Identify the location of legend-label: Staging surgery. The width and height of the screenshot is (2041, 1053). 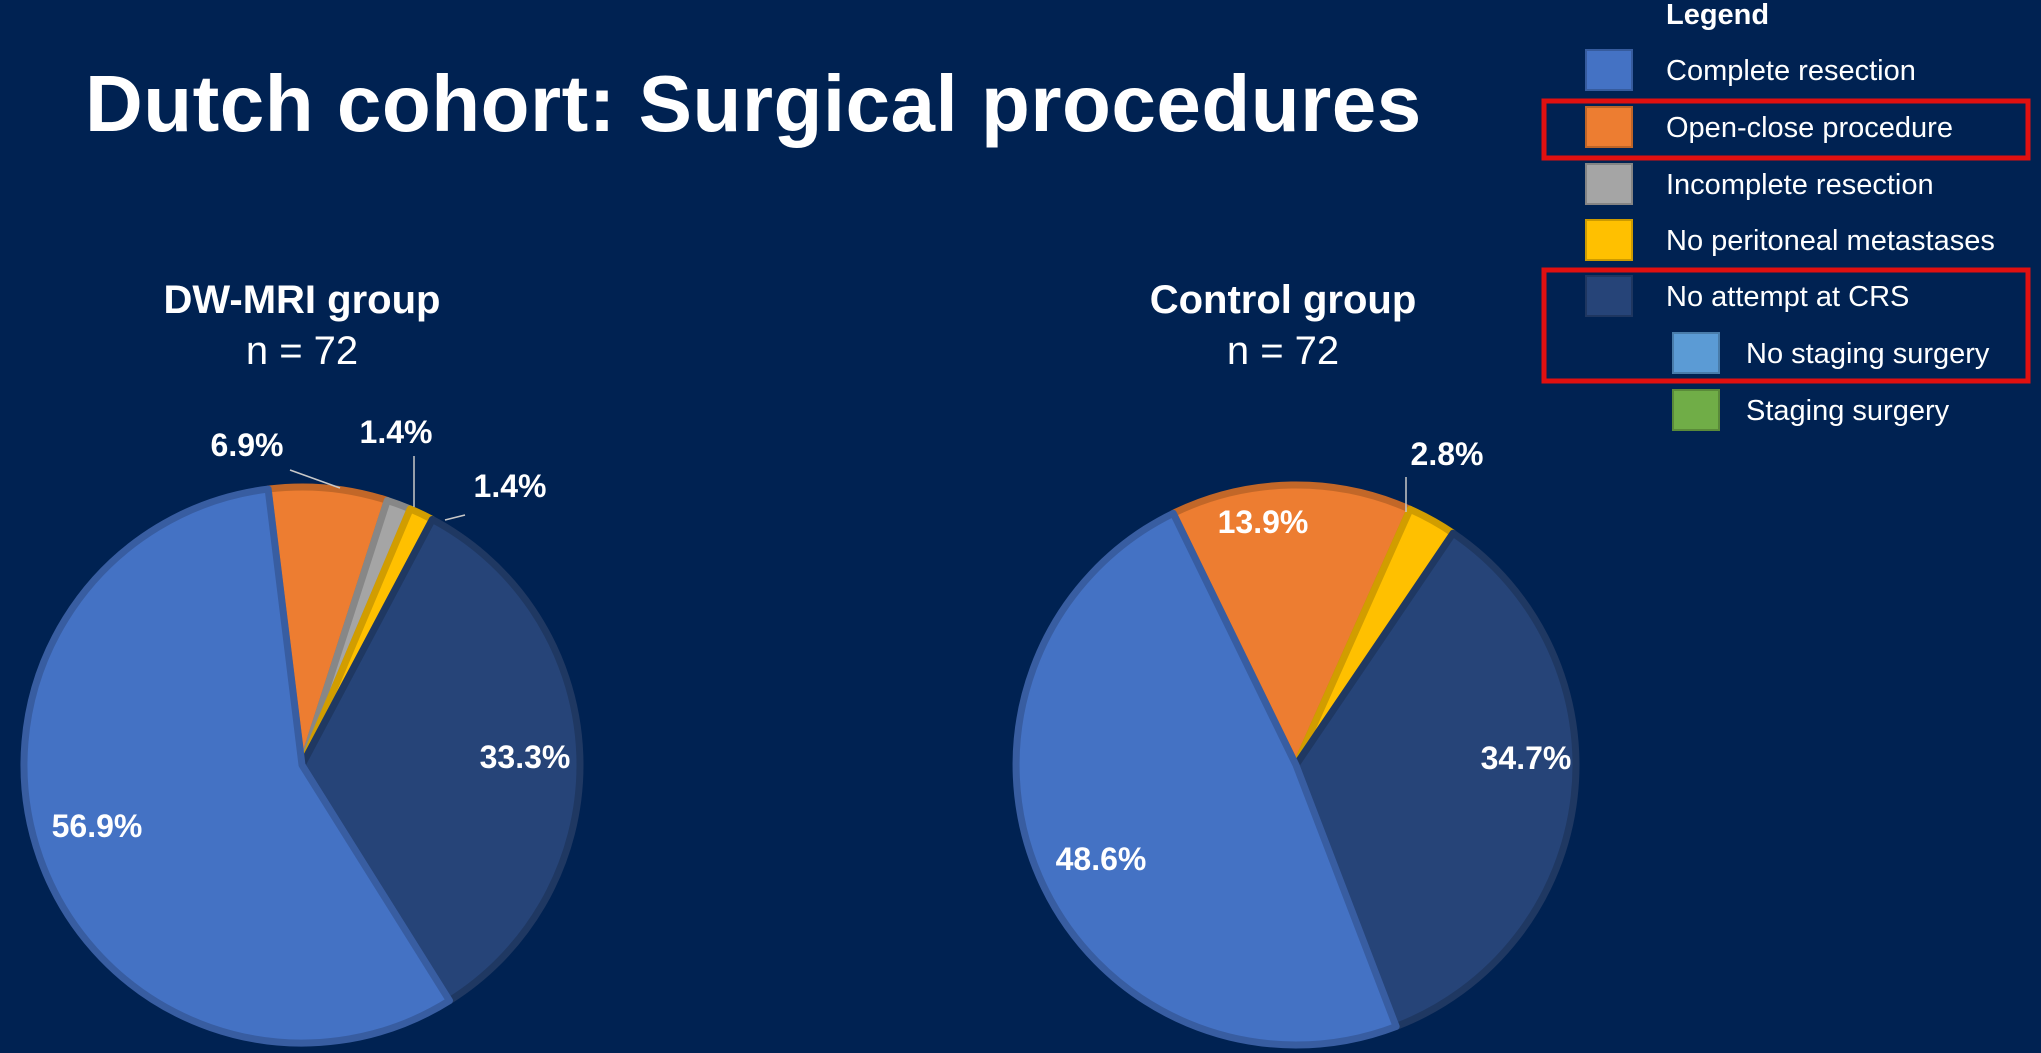
(1848, 411).